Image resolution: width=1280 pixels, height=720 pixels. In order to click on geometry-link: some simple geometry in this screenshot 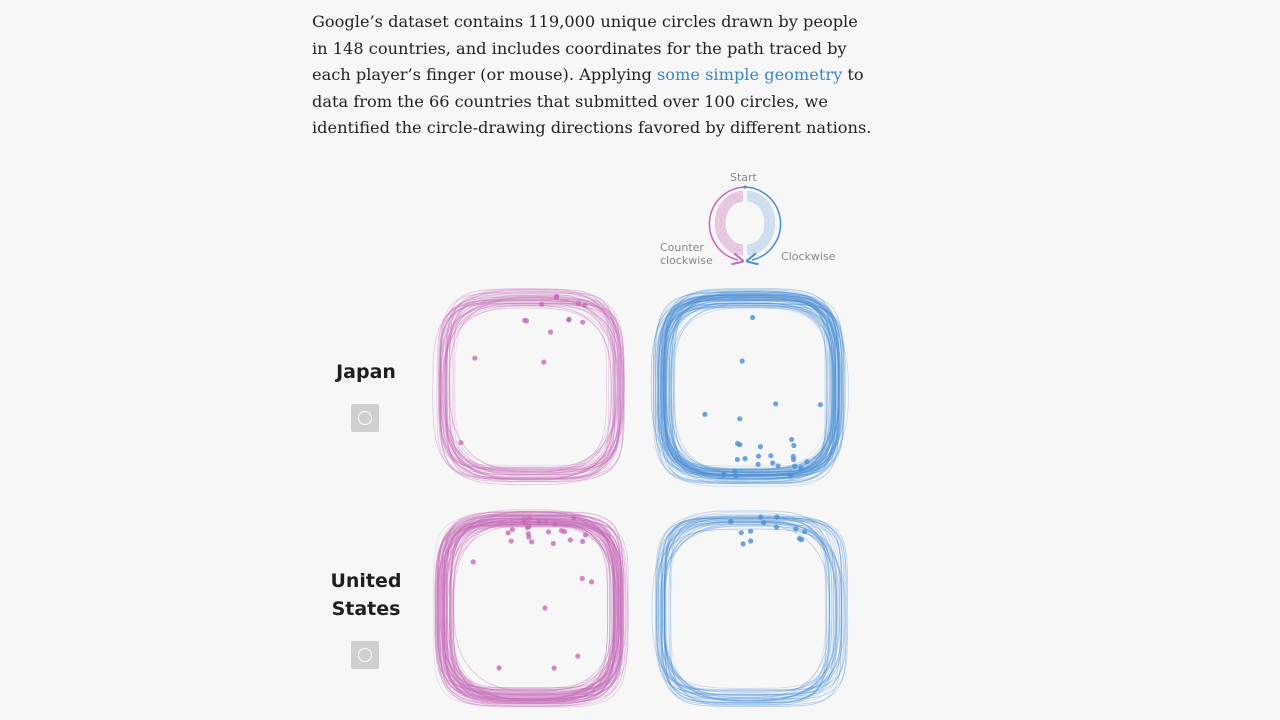, I will do `click(749, 75)`.